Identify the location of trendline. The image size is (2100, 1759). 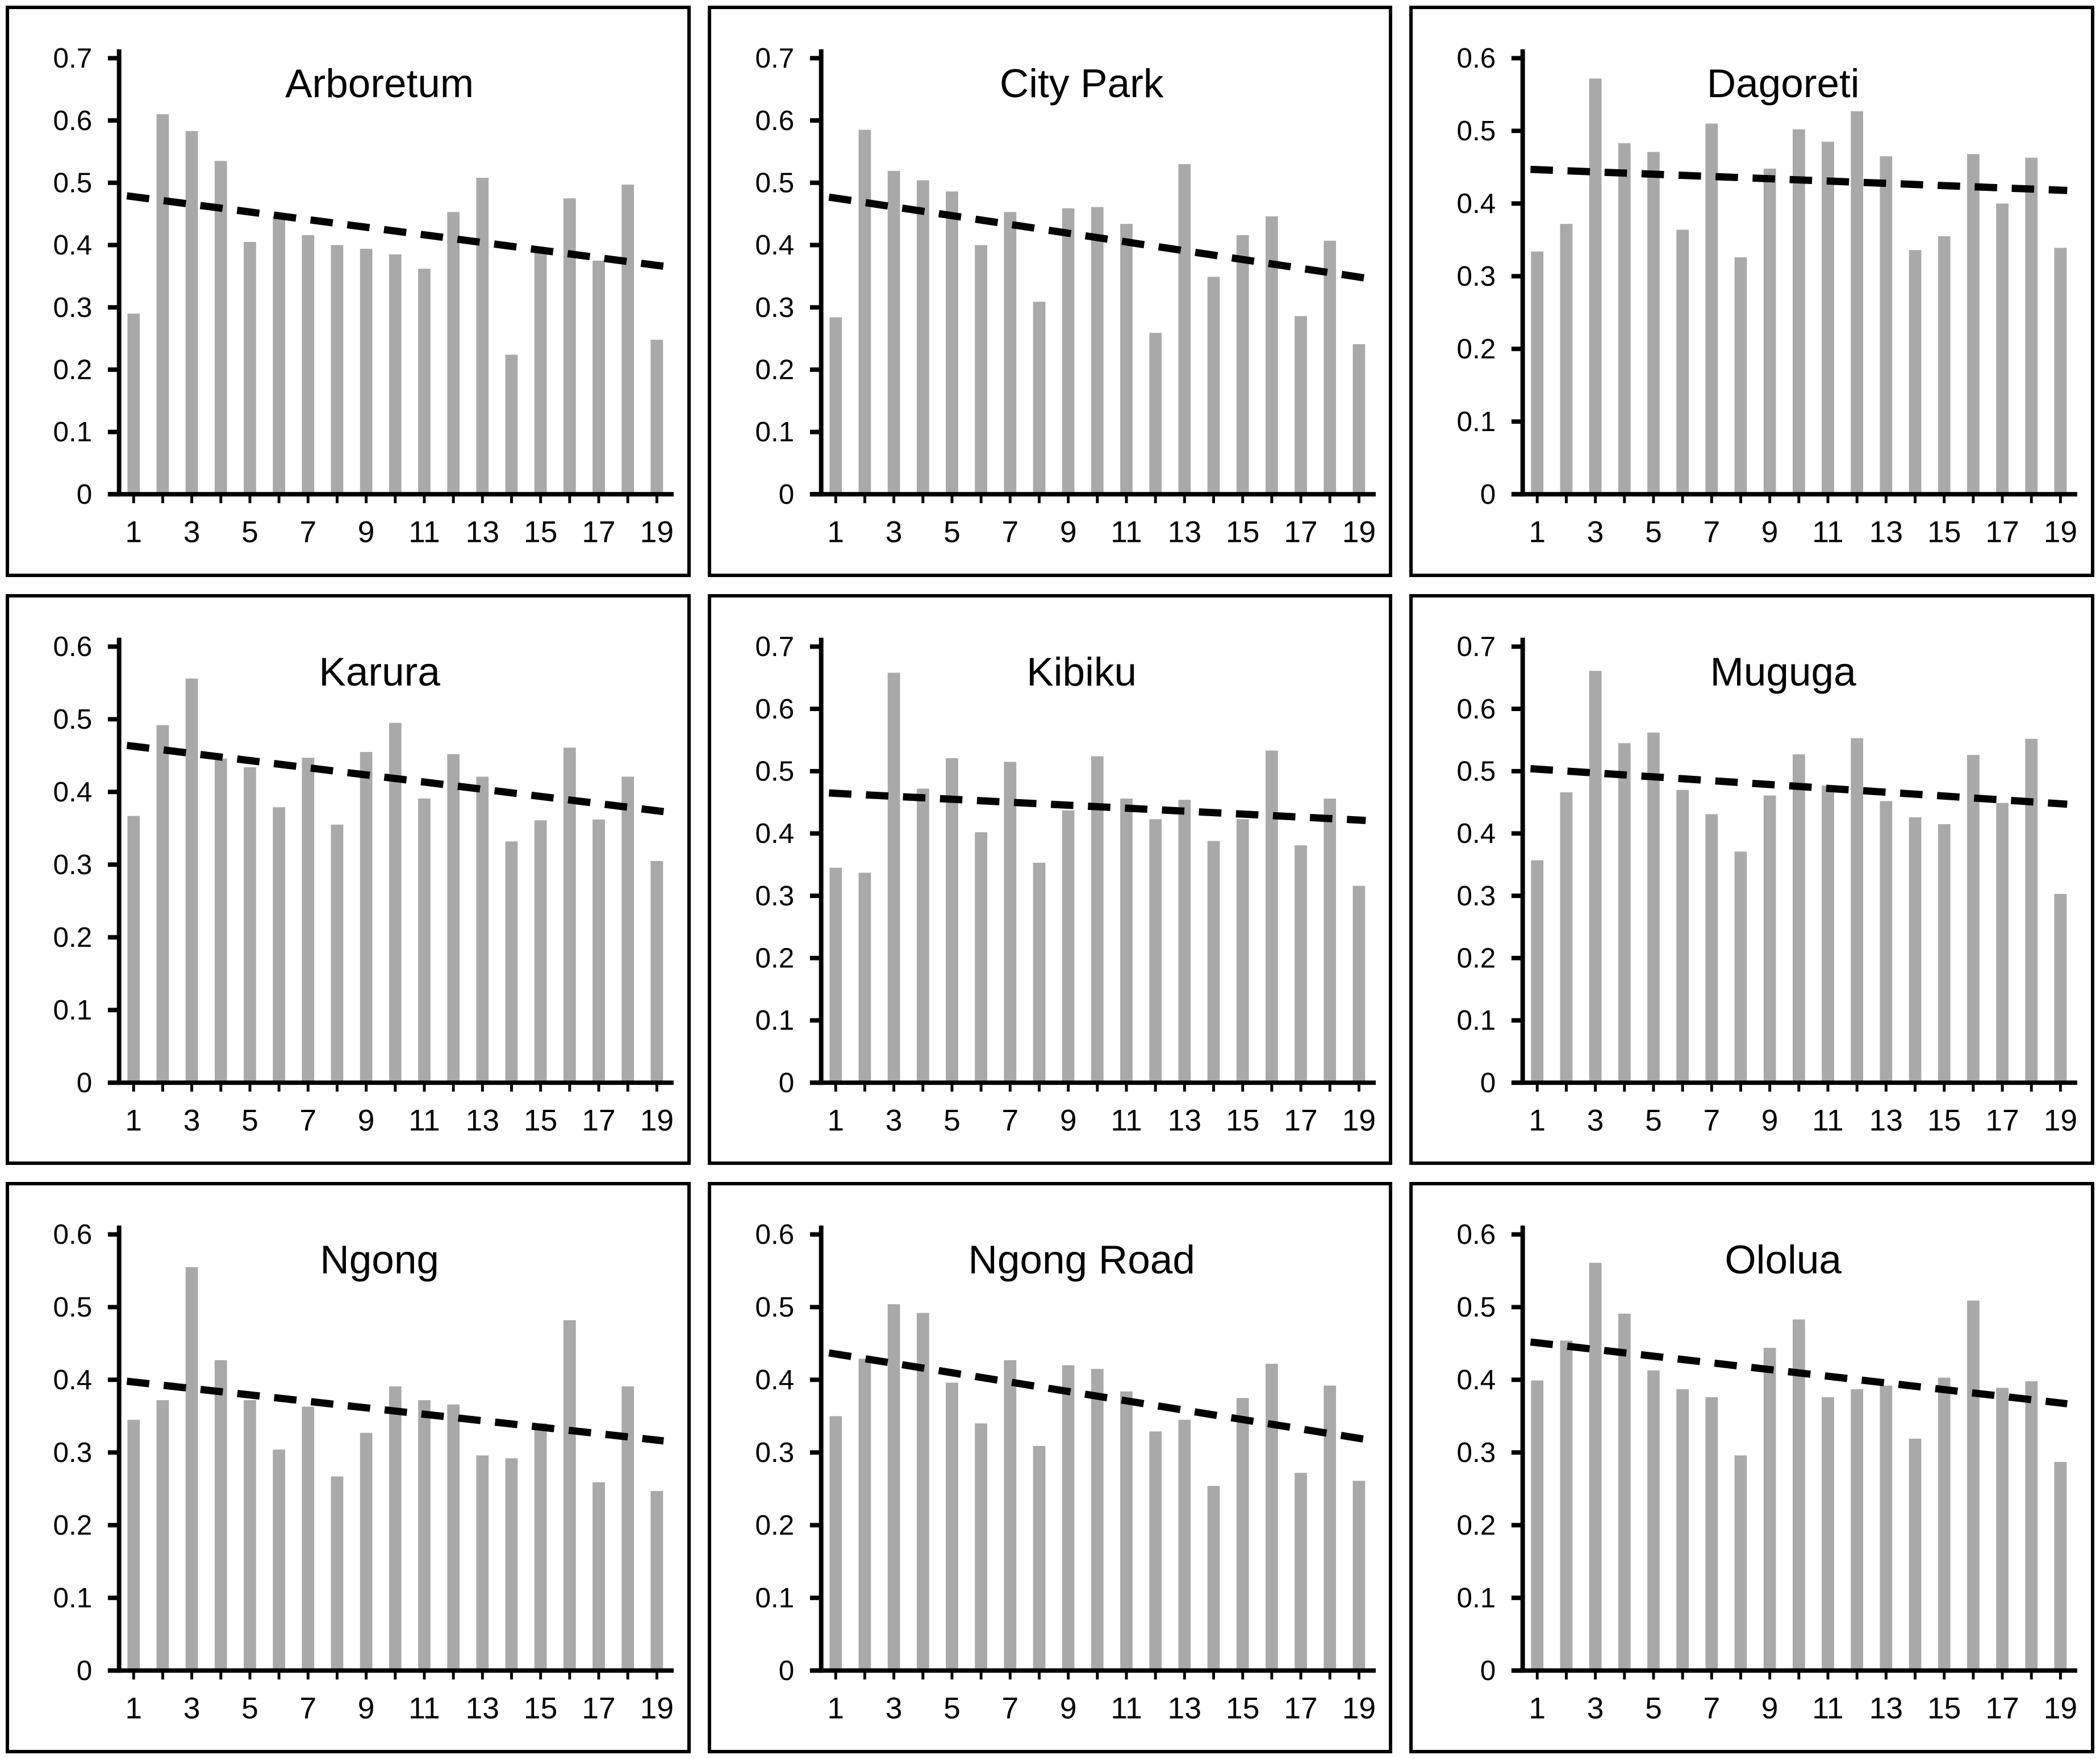
(395, 231).